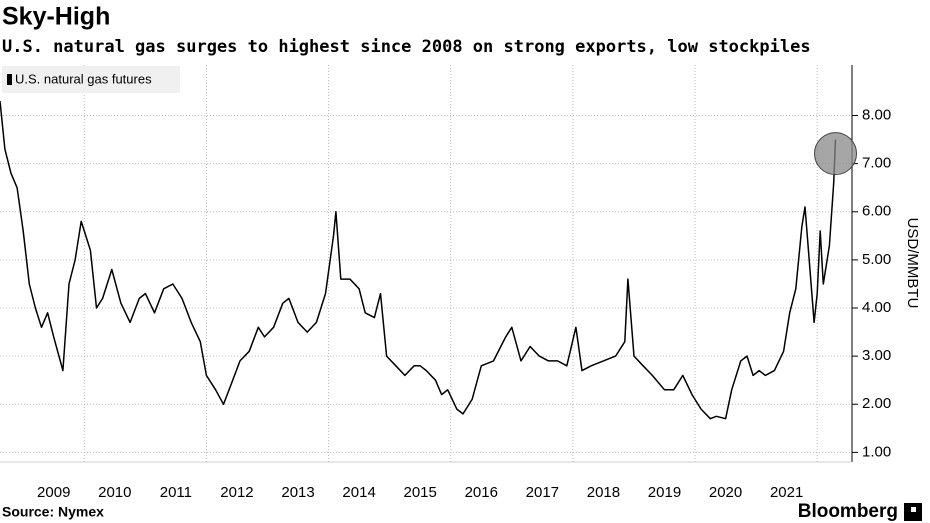 The image size is (930, 523). What do you see at coordinates (876, 211) in the screenshot?
I see `y-tick-label: 6.00` at bounding box center [876, 211].